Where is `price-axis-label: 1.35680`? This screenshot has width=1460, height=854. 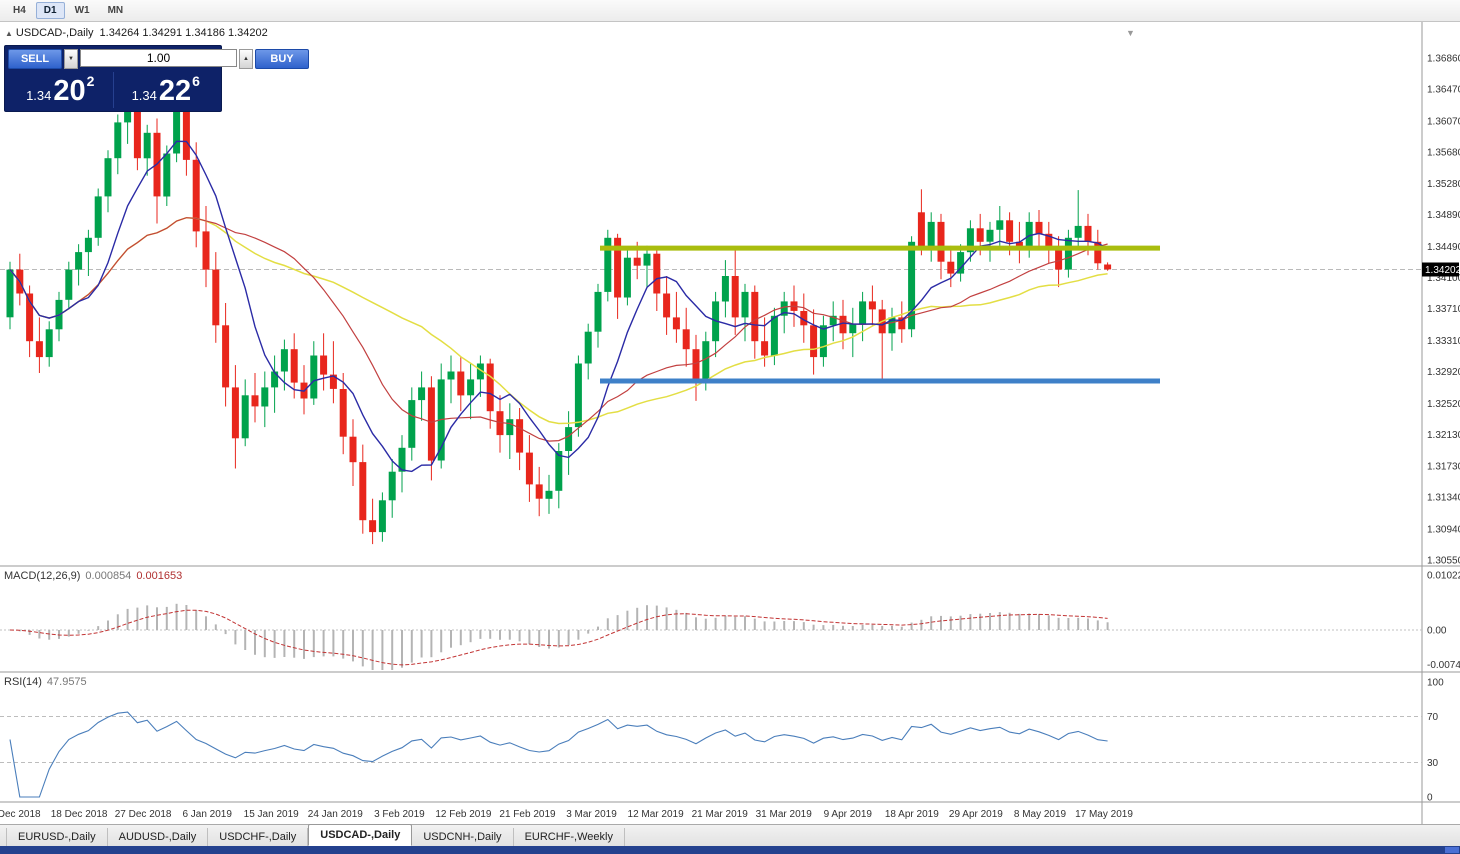 price-axis-label: 1.35680 is located at coordinates (1443, 152).